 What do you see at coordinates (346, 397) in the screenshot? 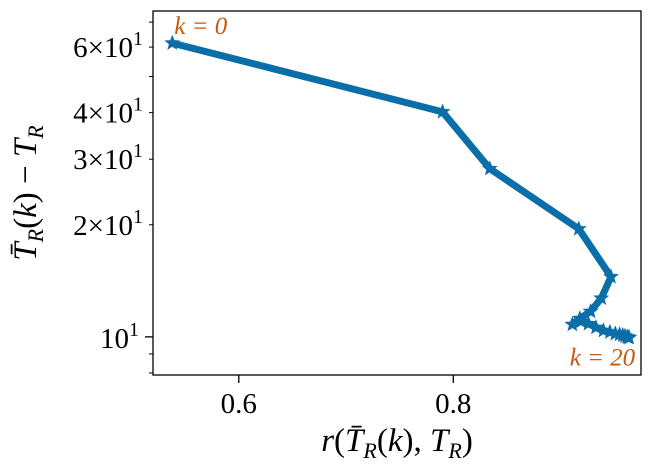
I see `x-axis: 0.6 0.8` at bounding box center [346, 397].